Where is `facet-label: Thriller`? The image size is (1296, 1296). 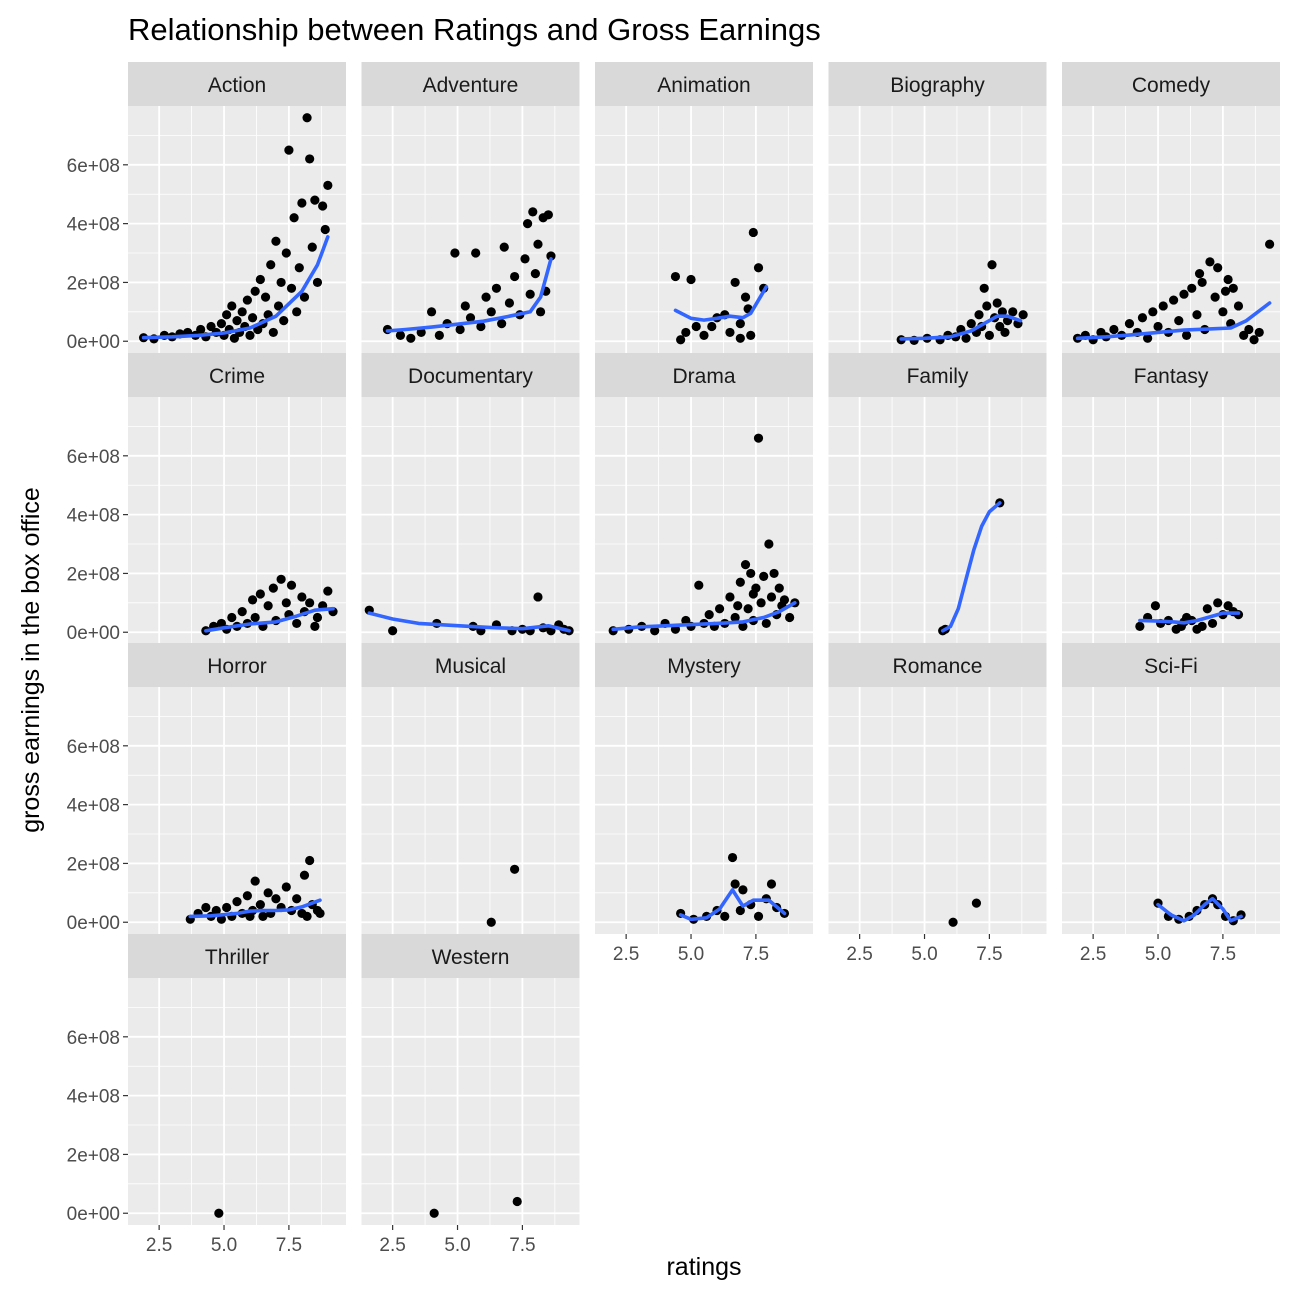 facet-label: Thriller is located at coordinates (237, 957).